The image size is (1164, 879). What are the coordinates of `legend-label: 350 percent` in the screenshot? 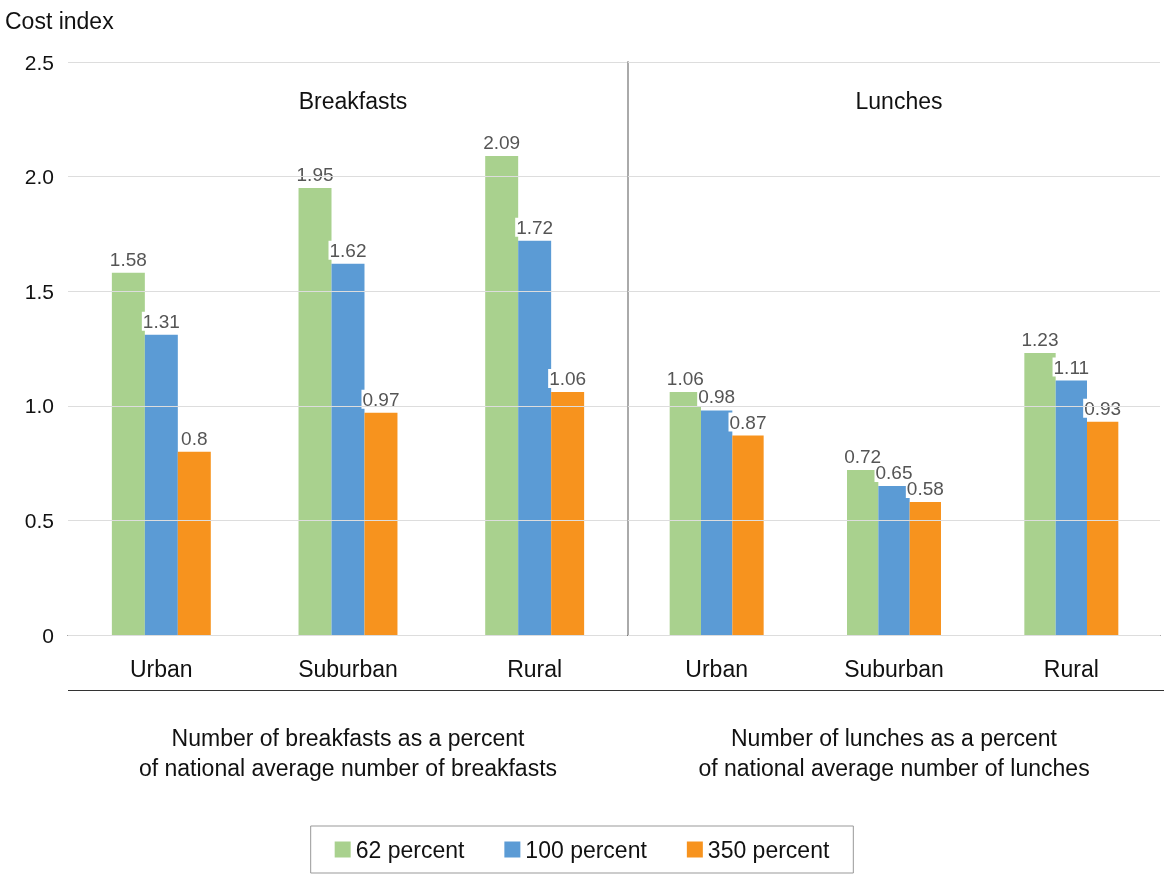 It's located at (768, 849).